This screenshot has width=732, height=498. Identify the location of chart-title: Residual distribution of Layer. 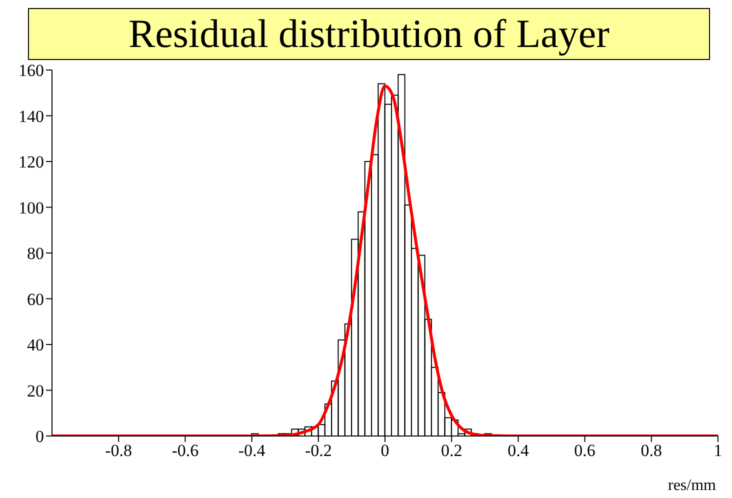
(369, 34).